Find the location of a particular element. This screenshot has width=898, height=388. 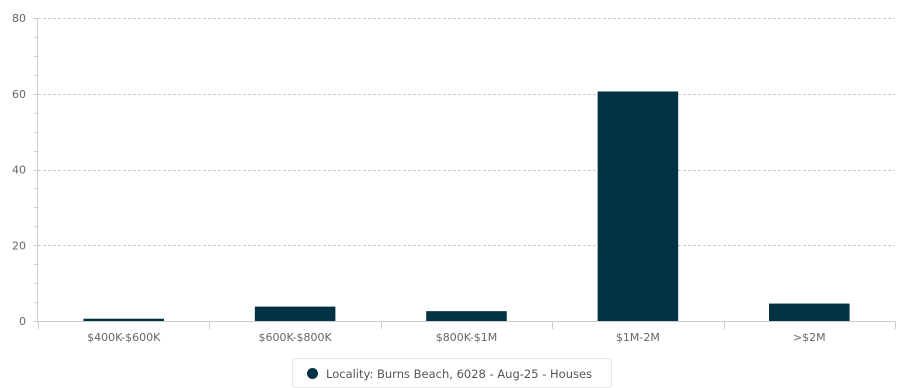

x-tick-label: $600K-$800K is located at coordinates (295, 337).